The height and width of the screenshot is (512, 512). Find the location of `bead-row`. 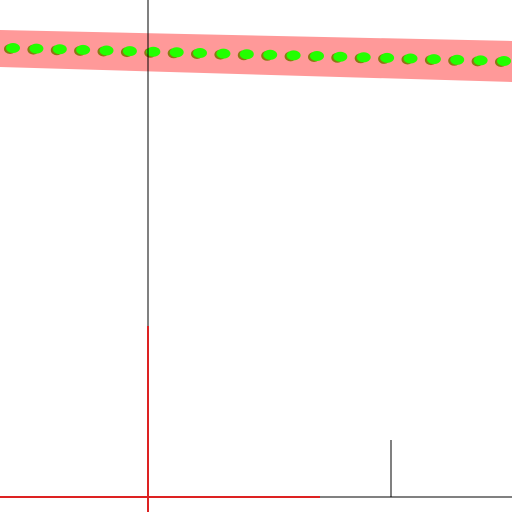

bead-row is located at coordinates (257, 55).